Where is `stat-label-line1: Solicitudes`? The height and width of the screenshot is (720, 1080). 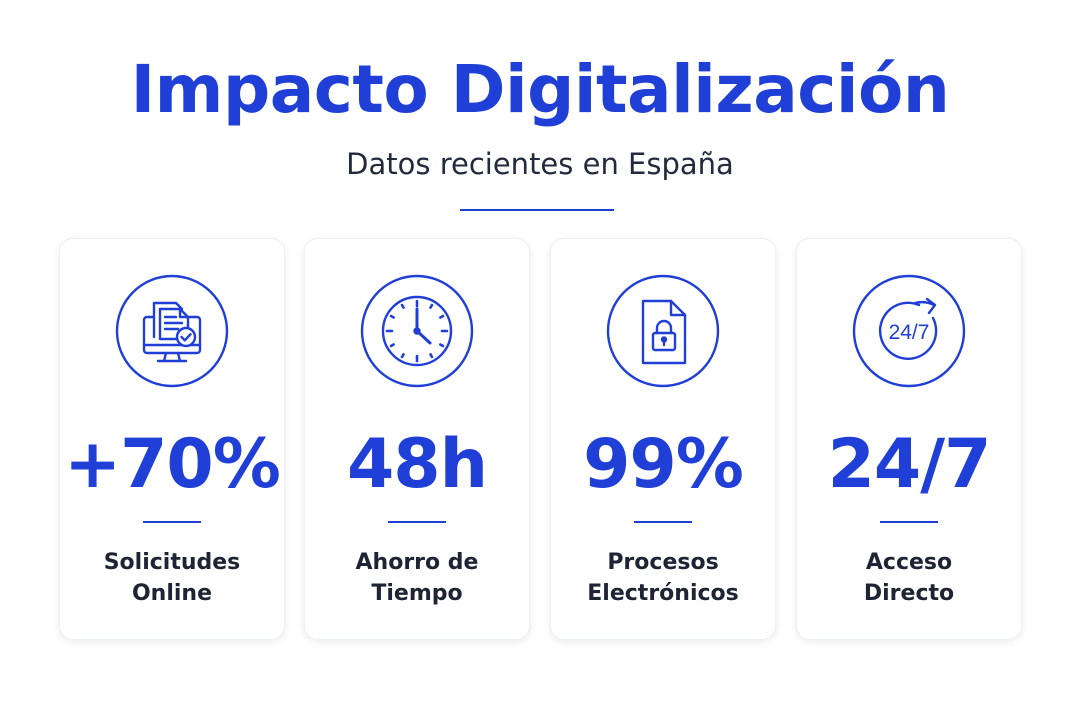
stat-label-line1: Solicitudes is located at coordinates (172, 562).